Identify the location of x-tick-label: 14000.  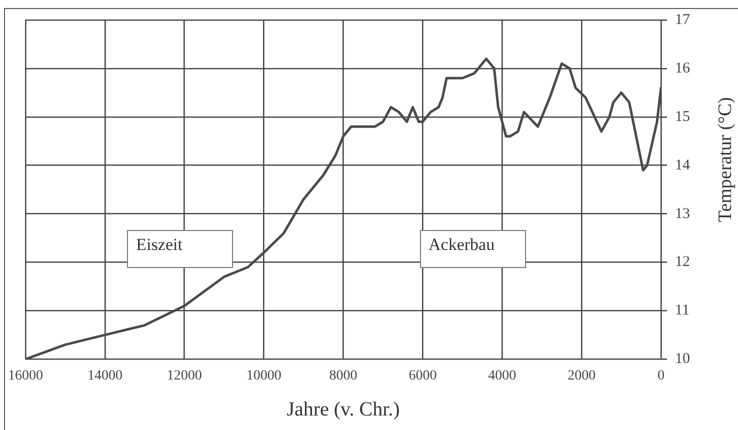
(104, 376).